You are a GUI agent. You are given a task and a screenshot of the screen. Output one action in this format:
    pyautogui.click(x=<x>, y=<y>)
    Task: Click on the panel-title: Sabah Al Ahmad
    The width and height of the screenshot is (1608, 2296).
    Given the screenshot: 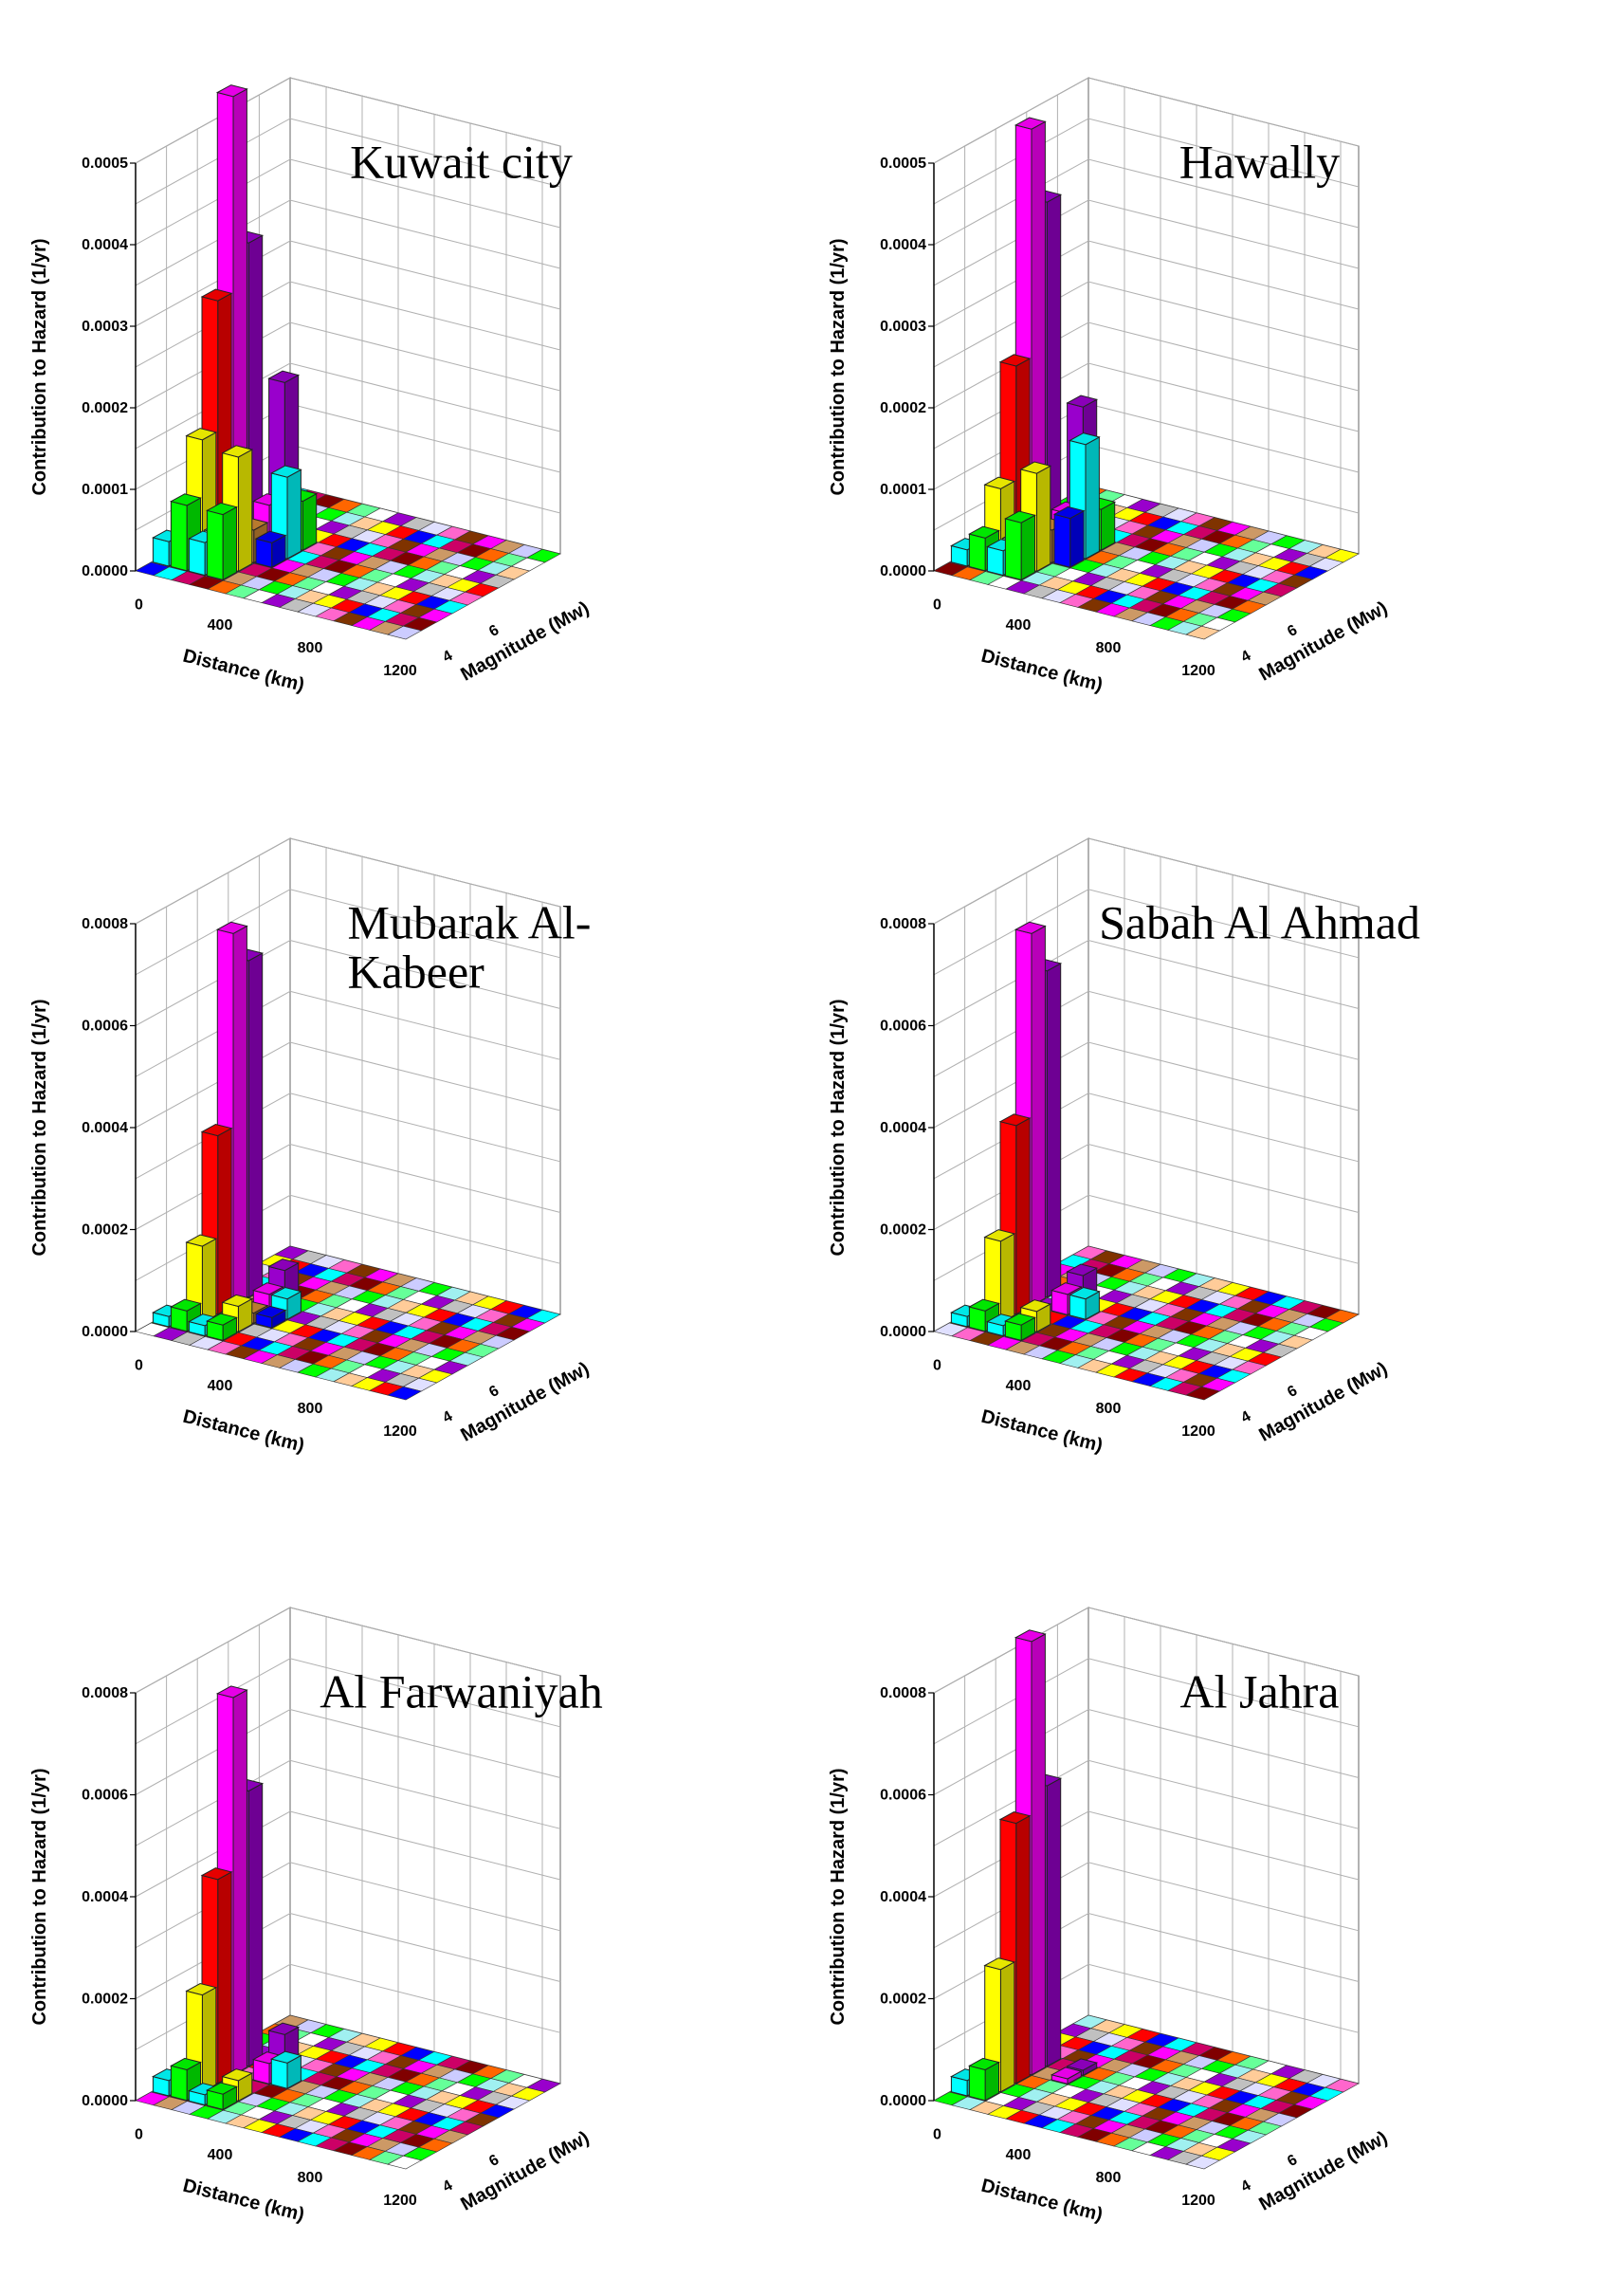 What is the action you would take?
    pyautogui.click(x=1259, y=922)
    